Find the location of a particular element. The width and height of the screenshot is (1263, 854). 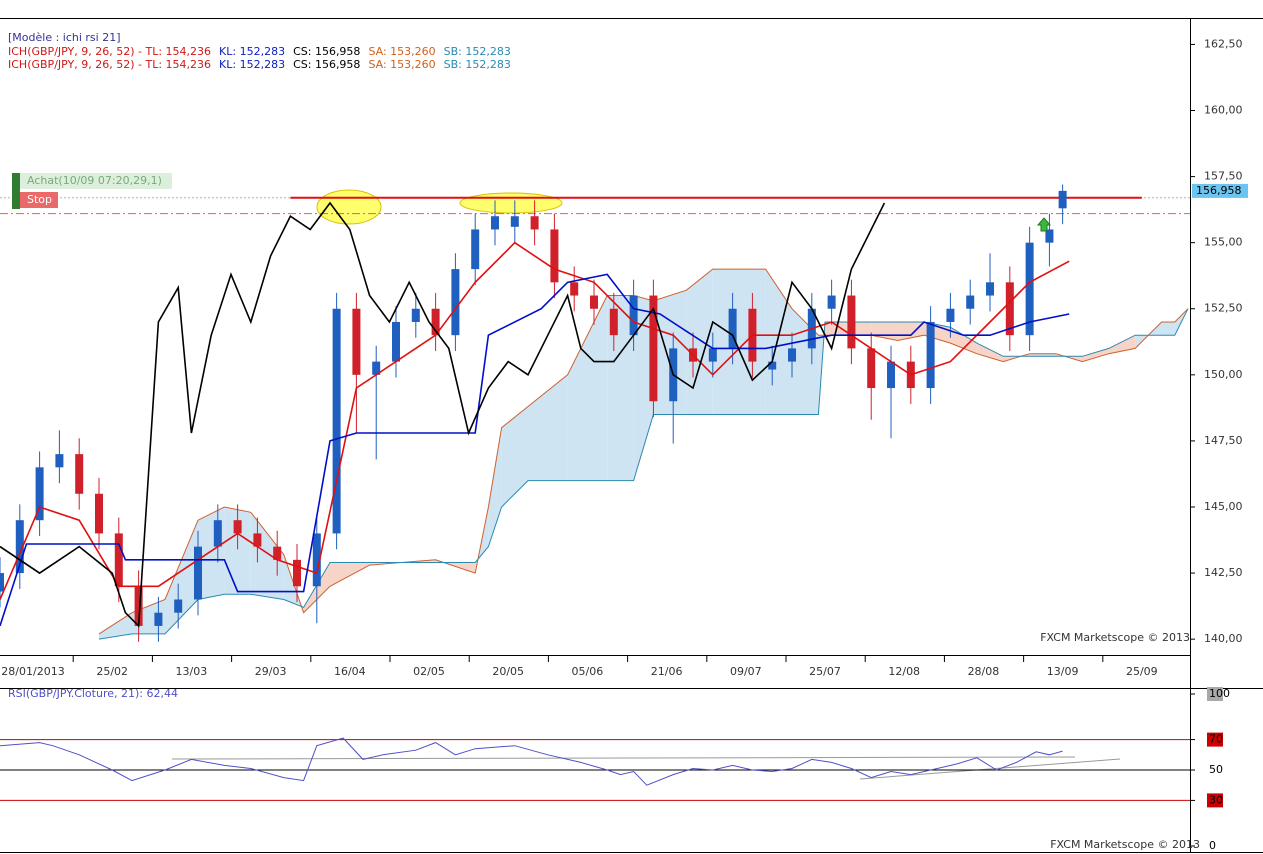

x-tick-label: 05/06 is located at coordinates (588, 671).